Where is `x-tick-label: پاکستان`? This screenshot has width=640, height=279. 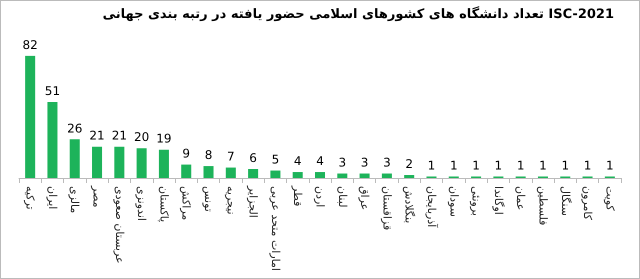 x-tick-label: پاکستان is located at coordinates (163, 204).